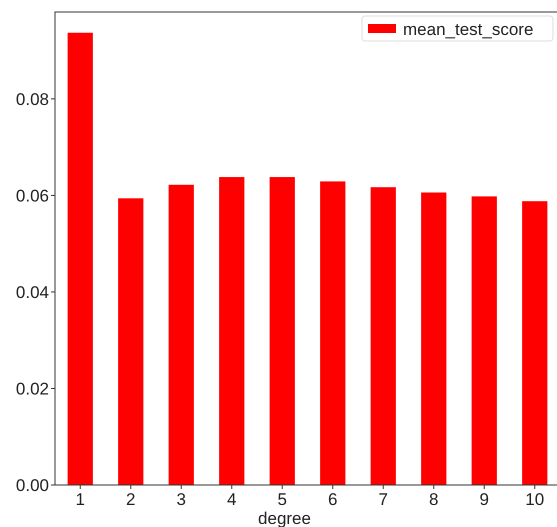  Describe the element at coordinates (333, 499) in the screenshot. I see `x-tick-label: 6` at that location.